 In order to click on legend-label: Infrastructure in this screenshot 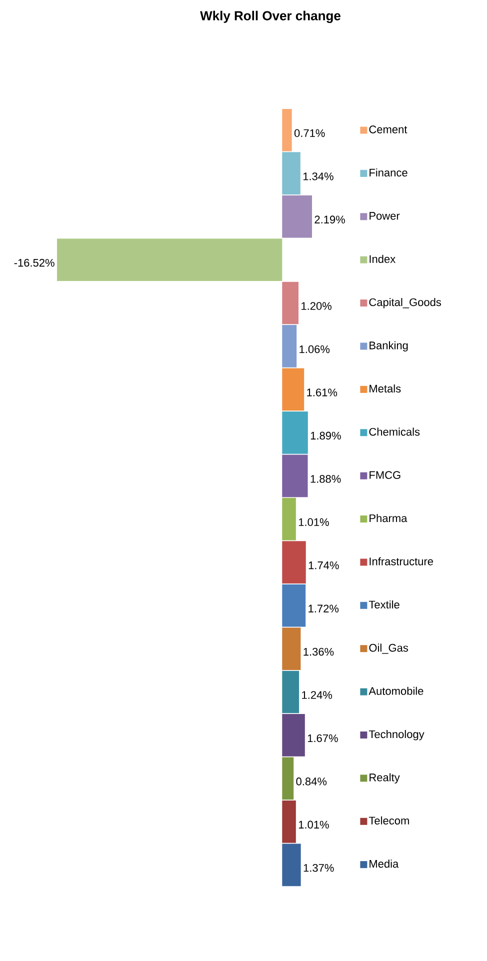, I will do `click(402, 561)`.